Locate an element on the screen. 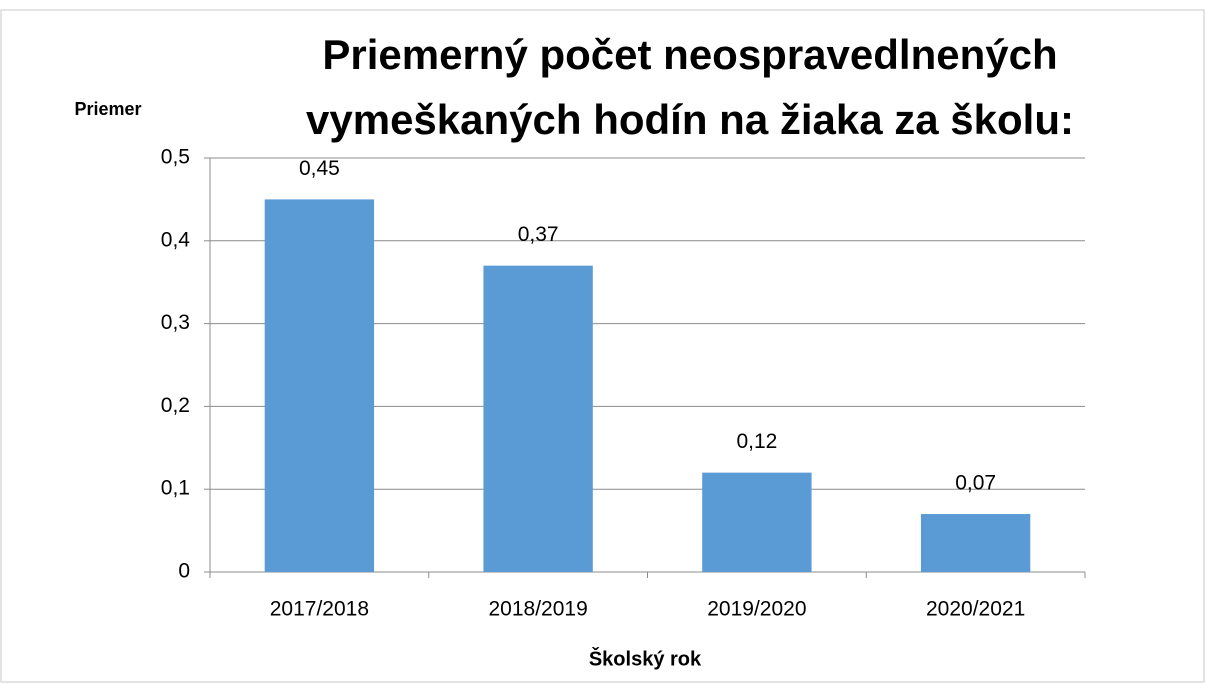  data-label: 0,07 is located at coordinates (975, 483).